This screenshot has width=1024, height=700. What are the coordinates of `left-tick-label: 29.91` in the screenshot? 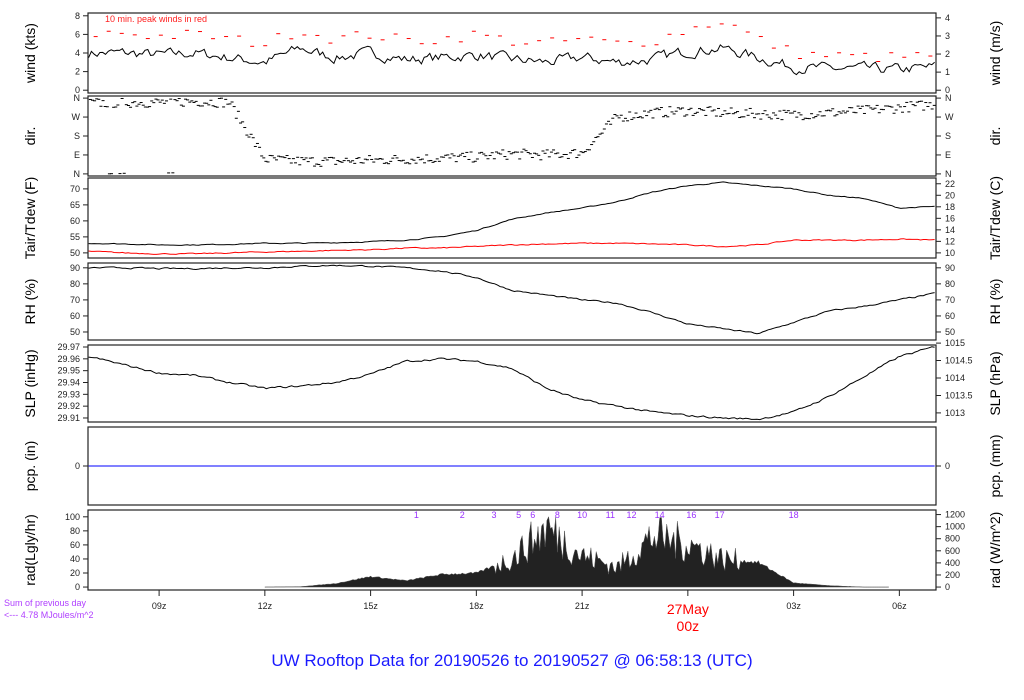 It's located at (68, 418).